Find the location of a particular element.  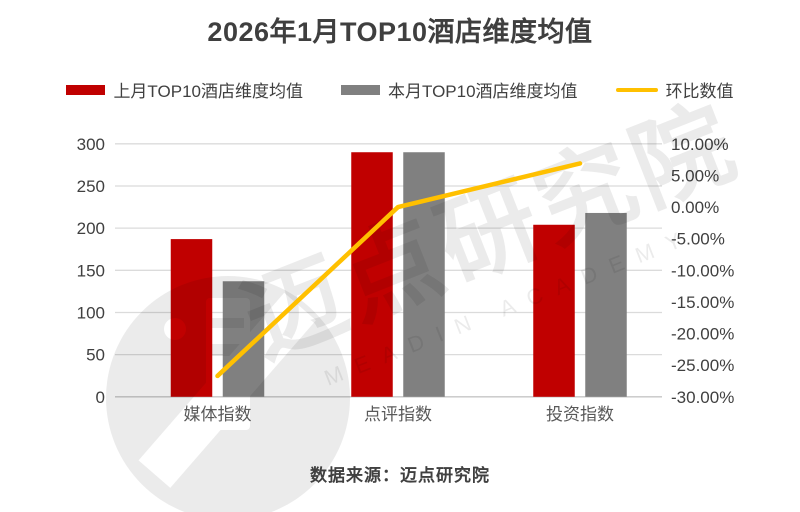

legend-label-mom-change: 环比数值 is located at coordinates (699, 91).